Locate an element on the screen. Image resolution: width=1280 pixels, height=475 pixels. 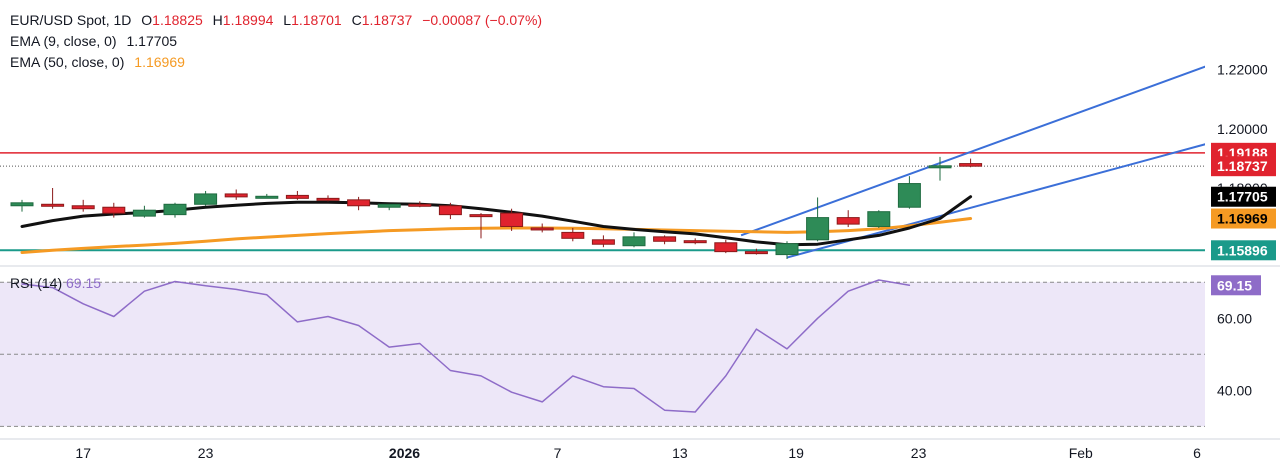
support-tag-bg is located at coordinates (1243, 250).